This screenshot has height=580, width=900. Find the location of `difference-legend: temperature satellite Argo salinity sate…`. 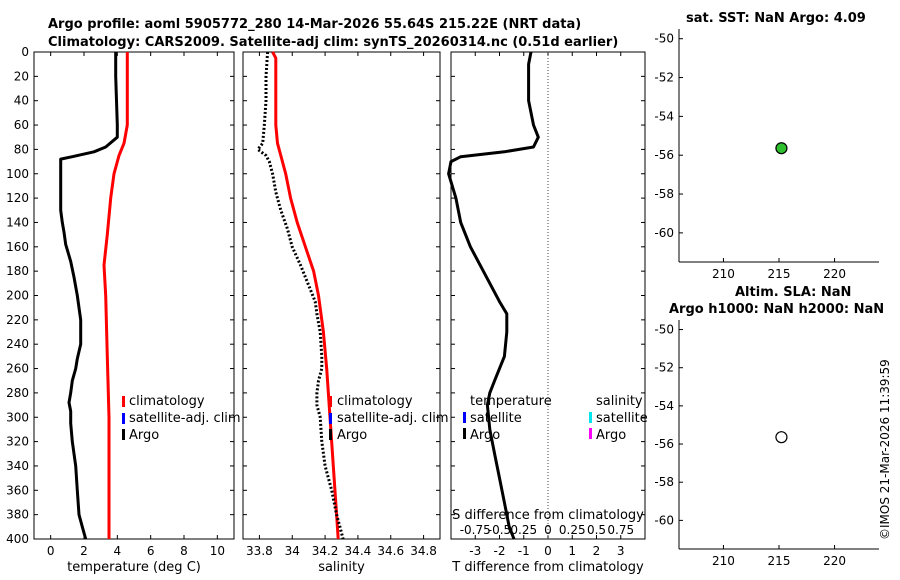

difference-legend: temperature satellite Argo salinity sate… is located at coordinates (555, 418).